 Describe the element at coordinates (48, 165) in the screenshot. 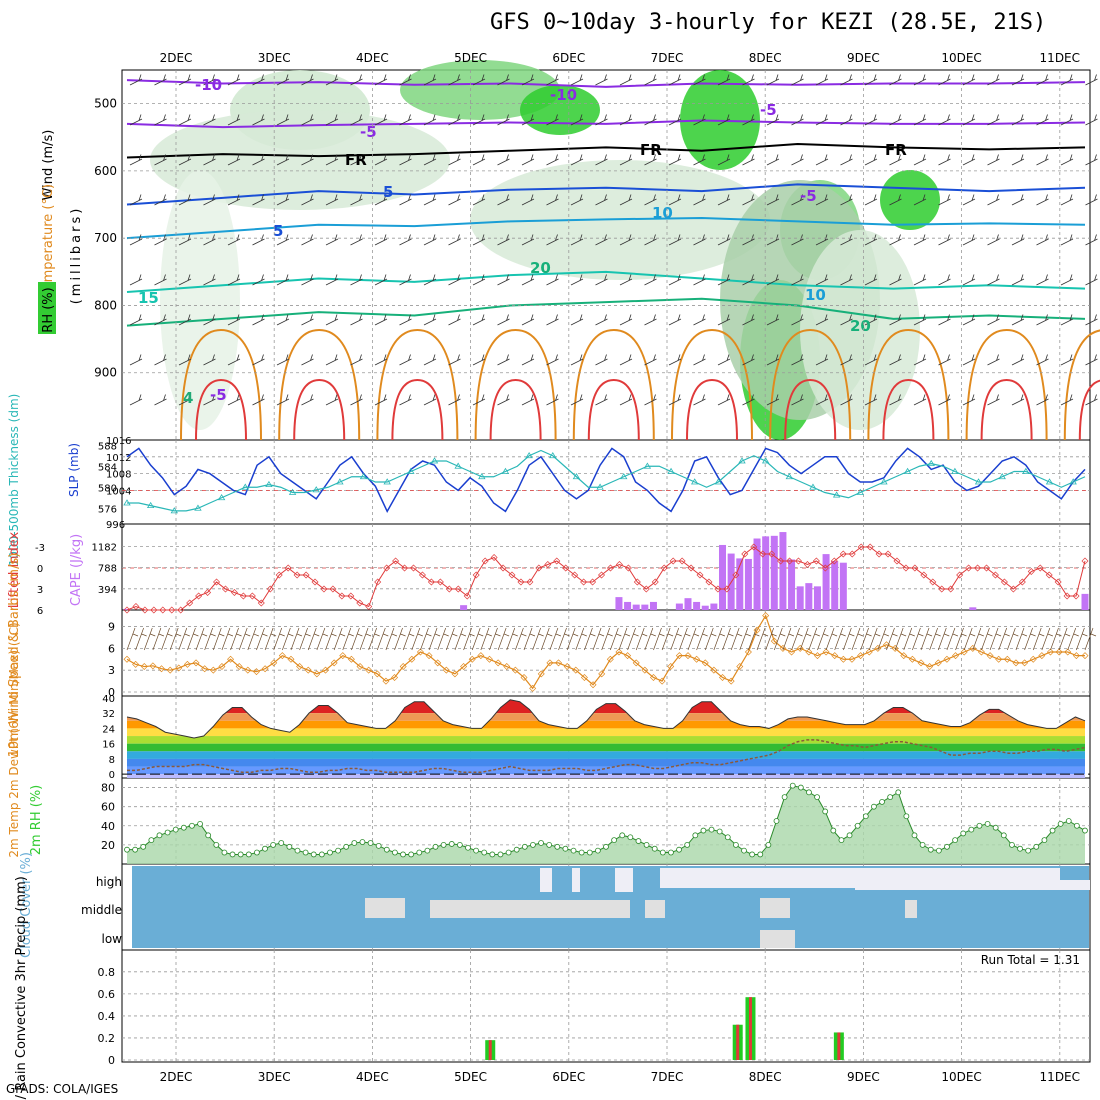

I see `wind-axis-label: Wind (m/s)` at that location.